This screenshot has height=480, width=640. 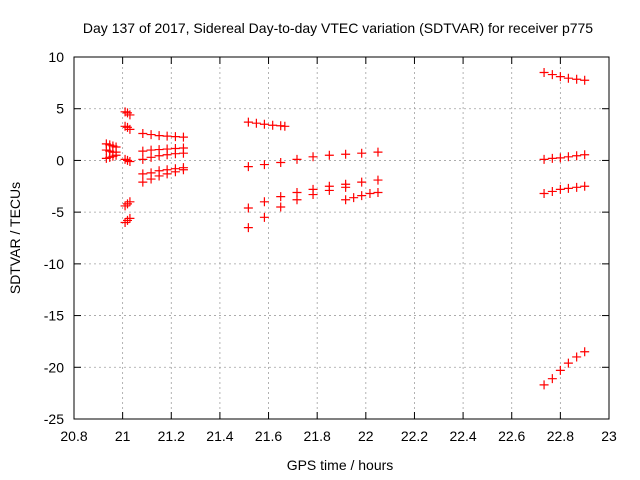 I want to click on x-tick-label: 22.8, so click(x=560, y=436).